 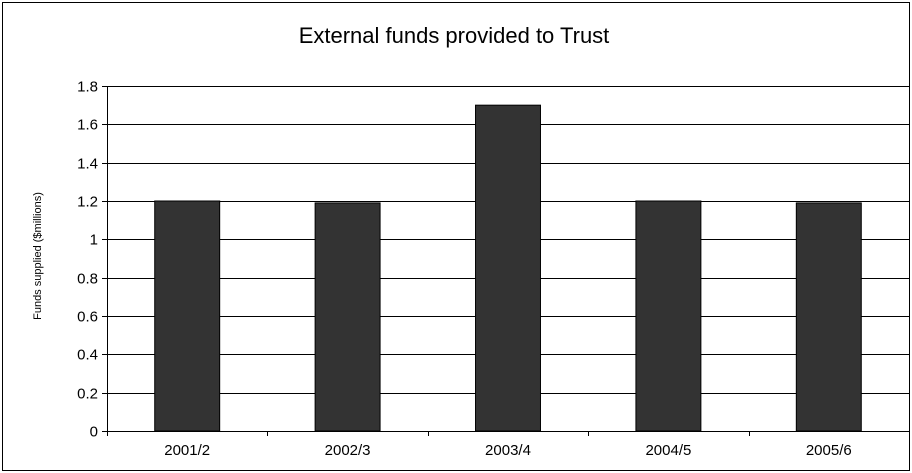 I want to click on y-tick-label: 0.4, so click(x=87, y=355).